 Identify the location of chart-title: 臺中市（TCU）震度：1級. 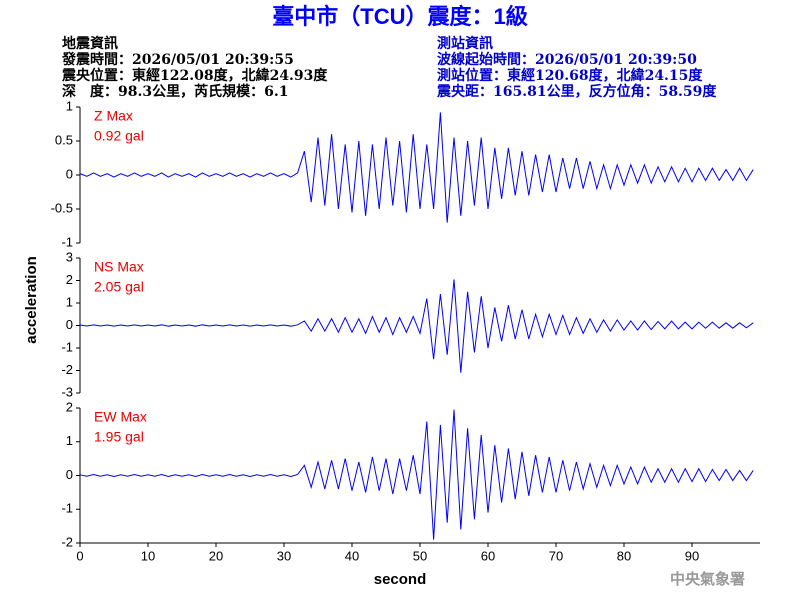
(399, 16).